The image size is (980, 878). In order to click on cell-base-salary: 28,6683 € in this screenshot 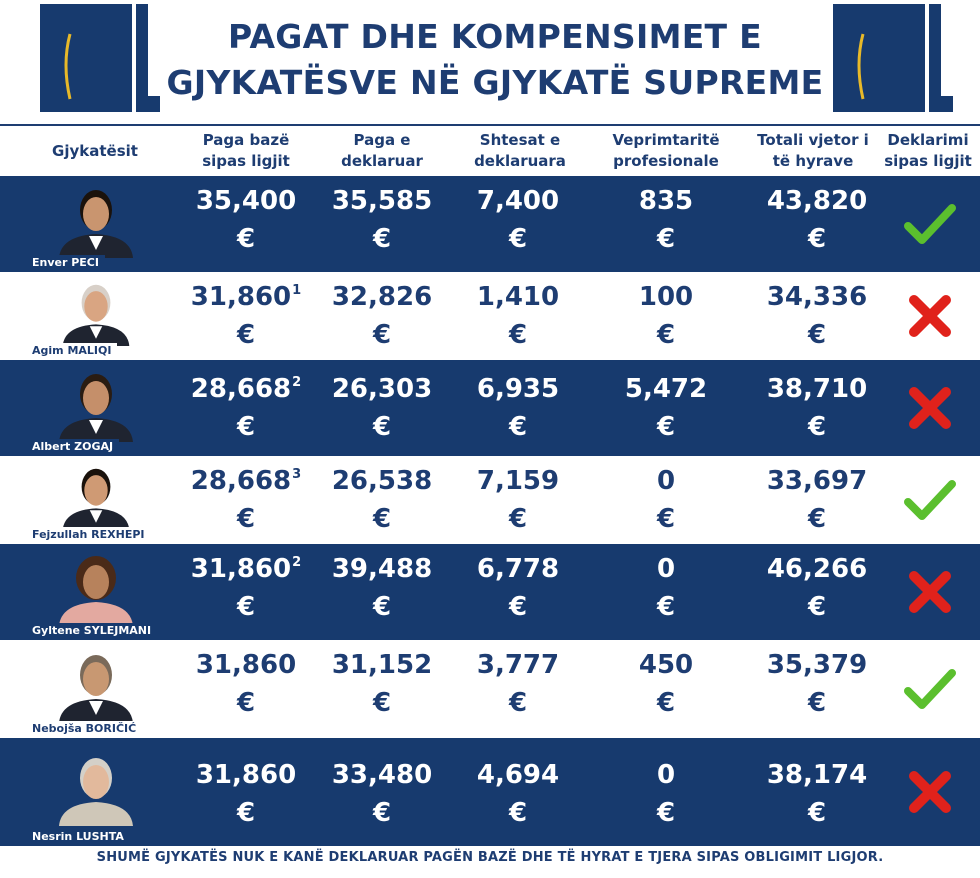, I will do `click(246, 500)`.